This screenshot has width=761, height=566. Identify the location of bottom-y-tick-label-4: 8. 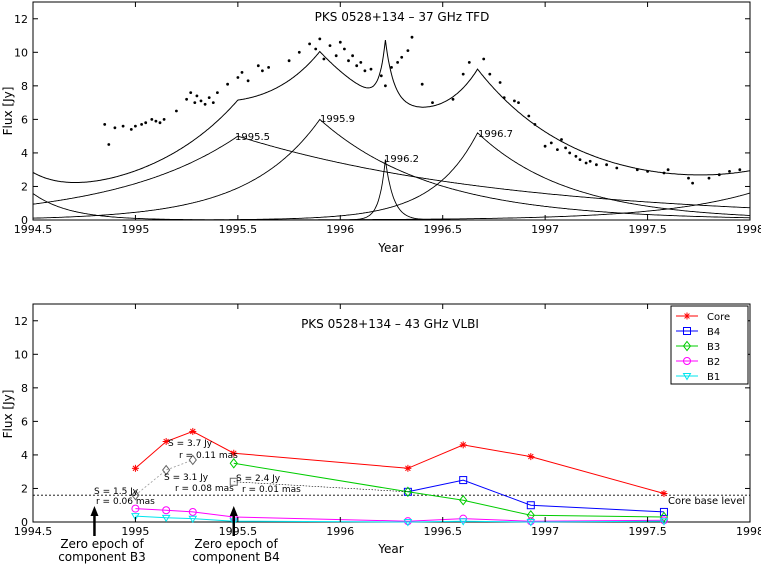
(24, 388).